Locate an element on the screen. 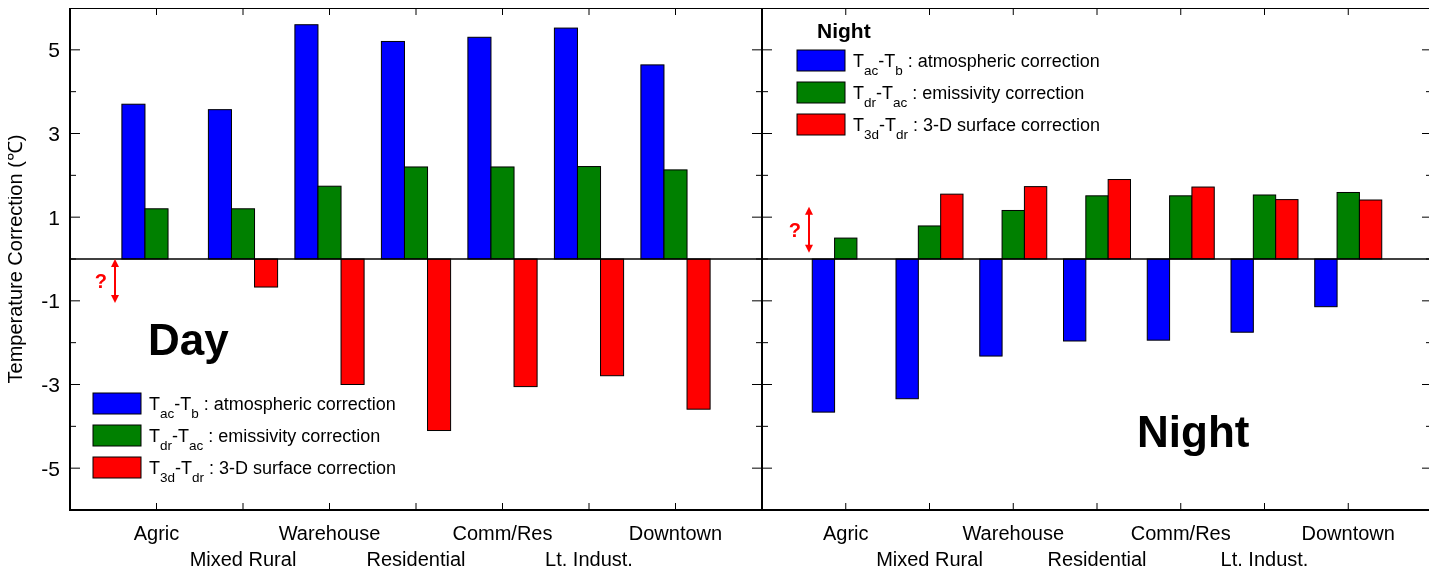 The image size is (1437, 581). legend-title: Night is located at coordinates (844, 30).